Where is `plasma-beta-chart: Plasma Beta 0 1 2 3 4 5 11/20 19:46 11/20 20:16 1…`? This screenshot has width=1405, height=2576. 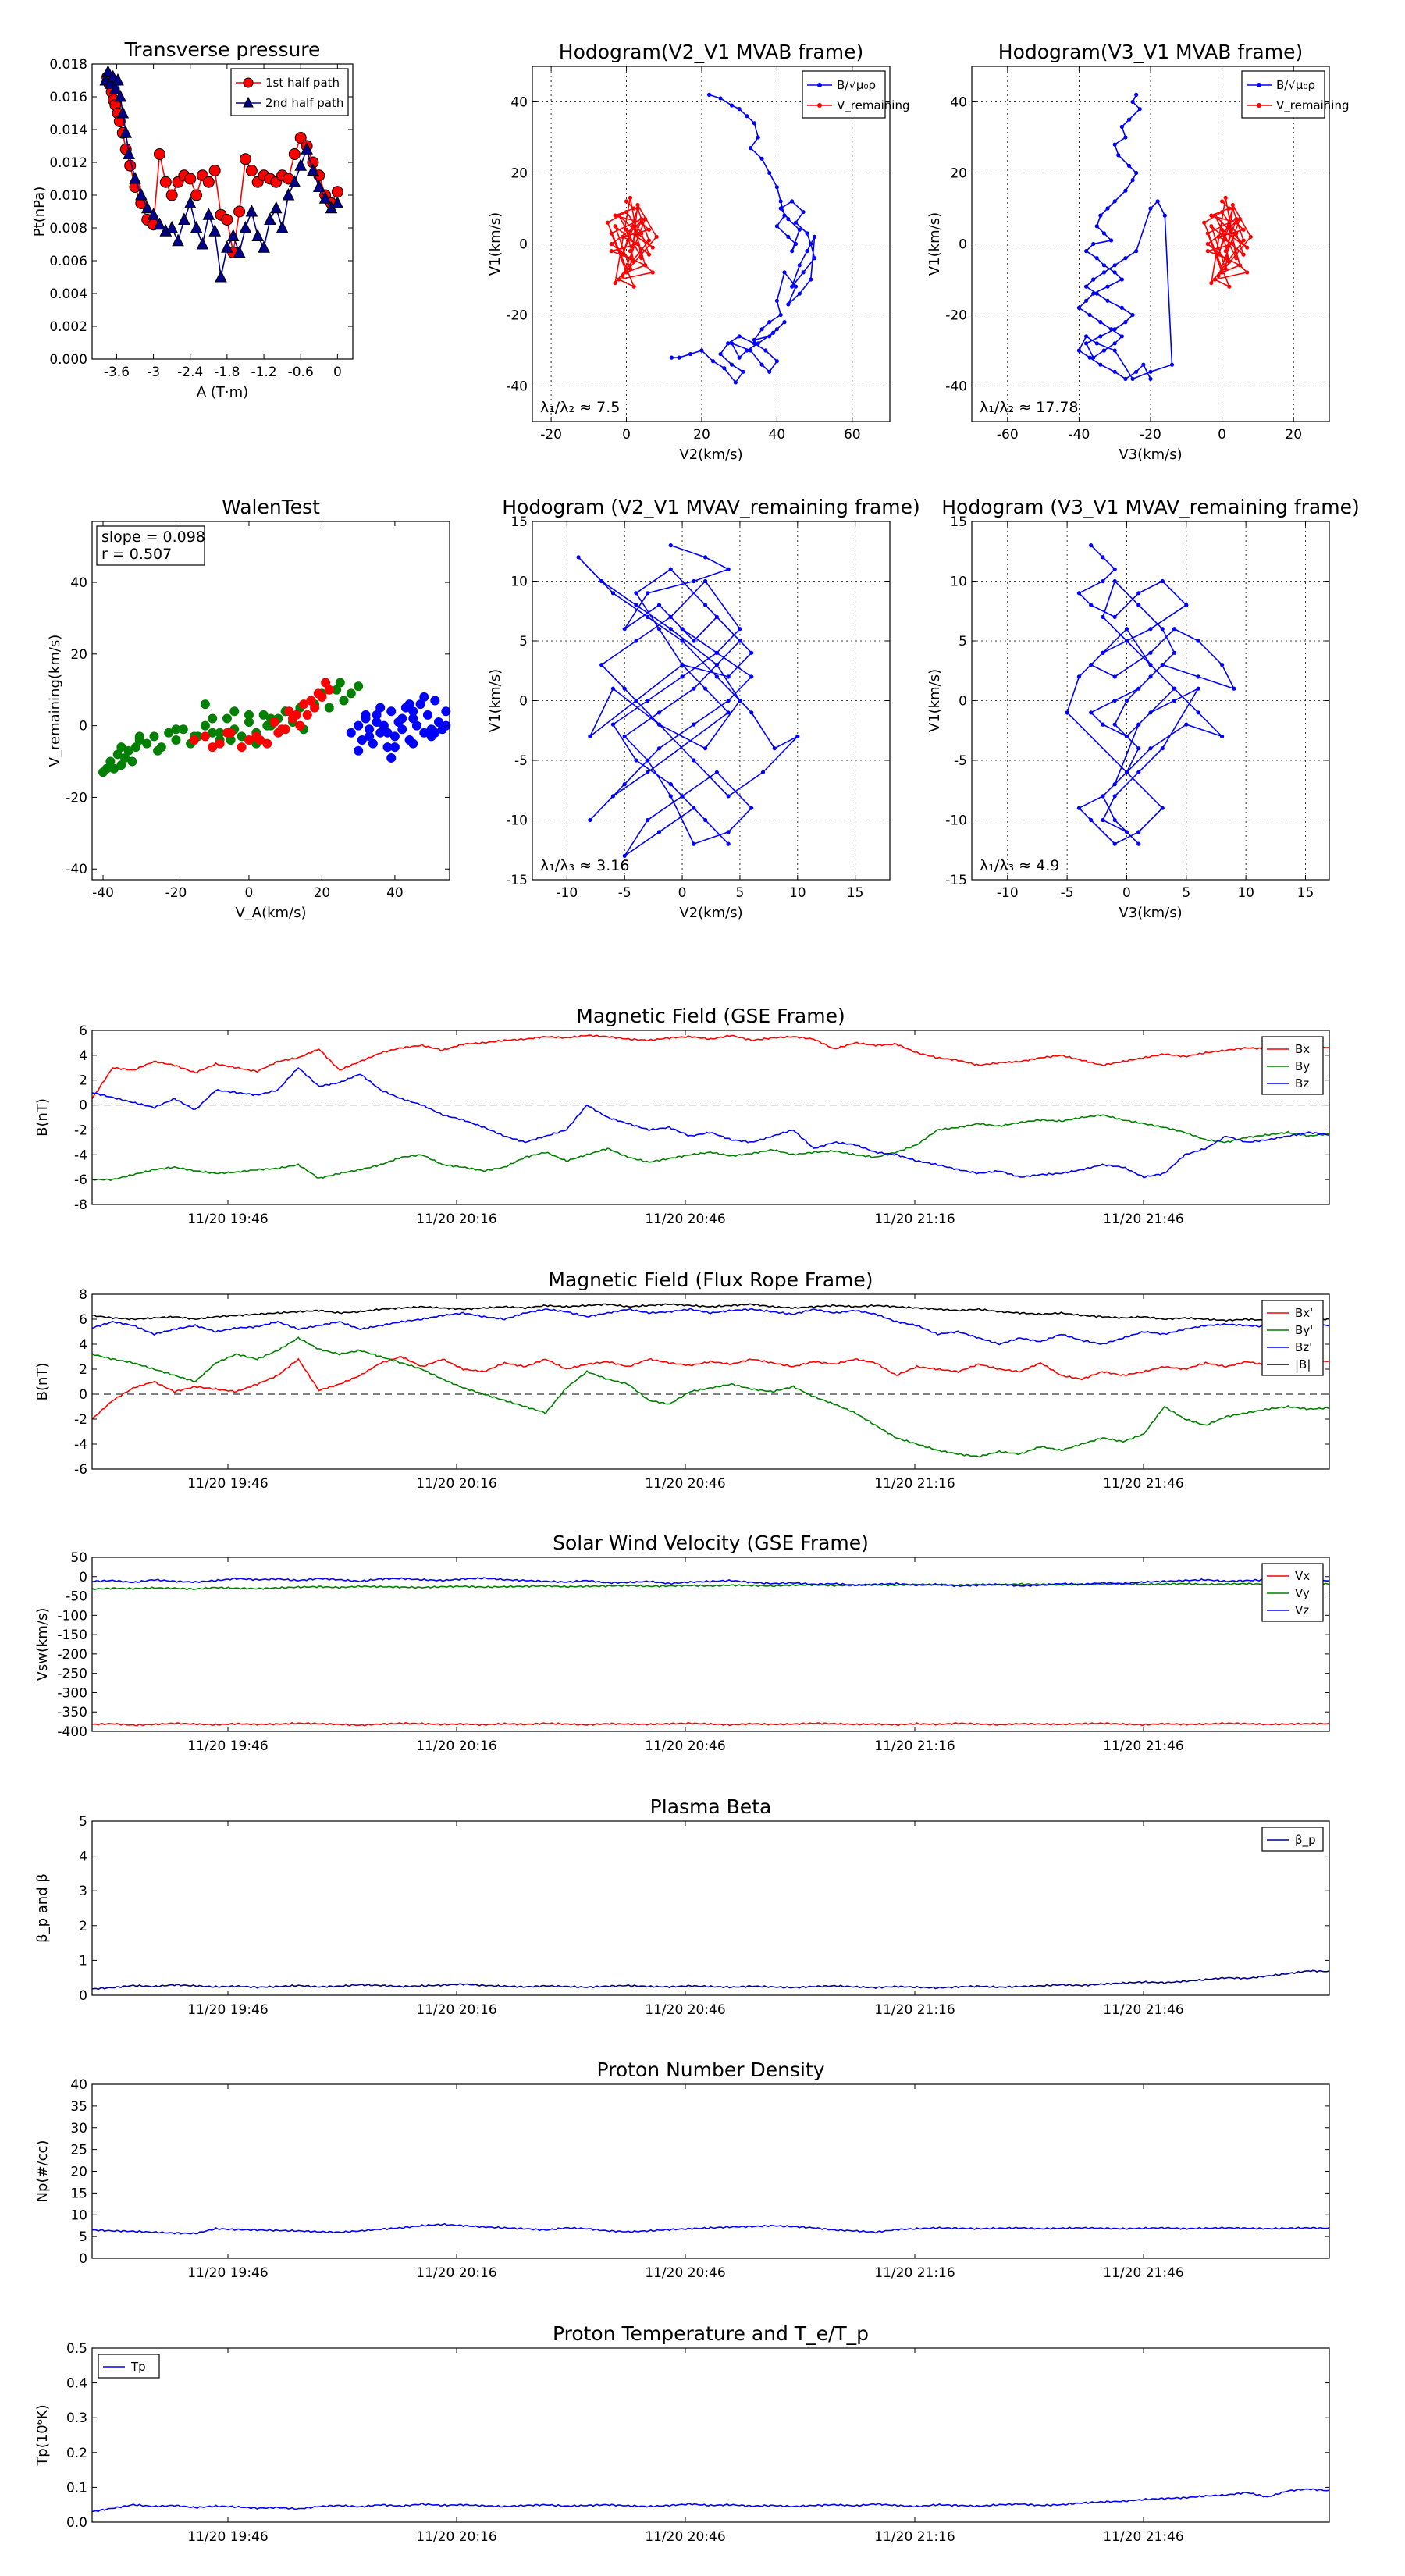 plasma-beta-chart: Plasma Beta 0 1 2 3 4 5 11/20 19:46 11/20 20:16 1… is located at coordinates (682, 1906).